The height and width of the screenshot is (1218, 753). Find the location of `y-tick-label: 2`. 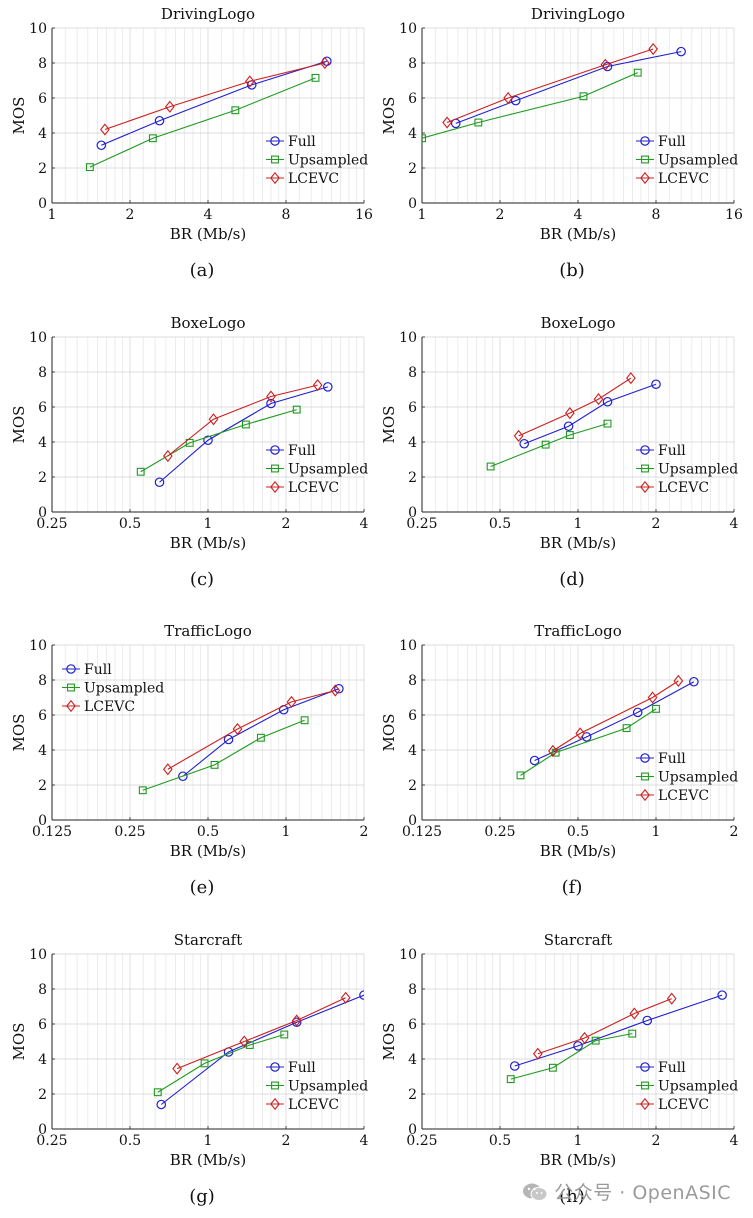

y-tick-label: 2 is located at coordinates (412, 169).